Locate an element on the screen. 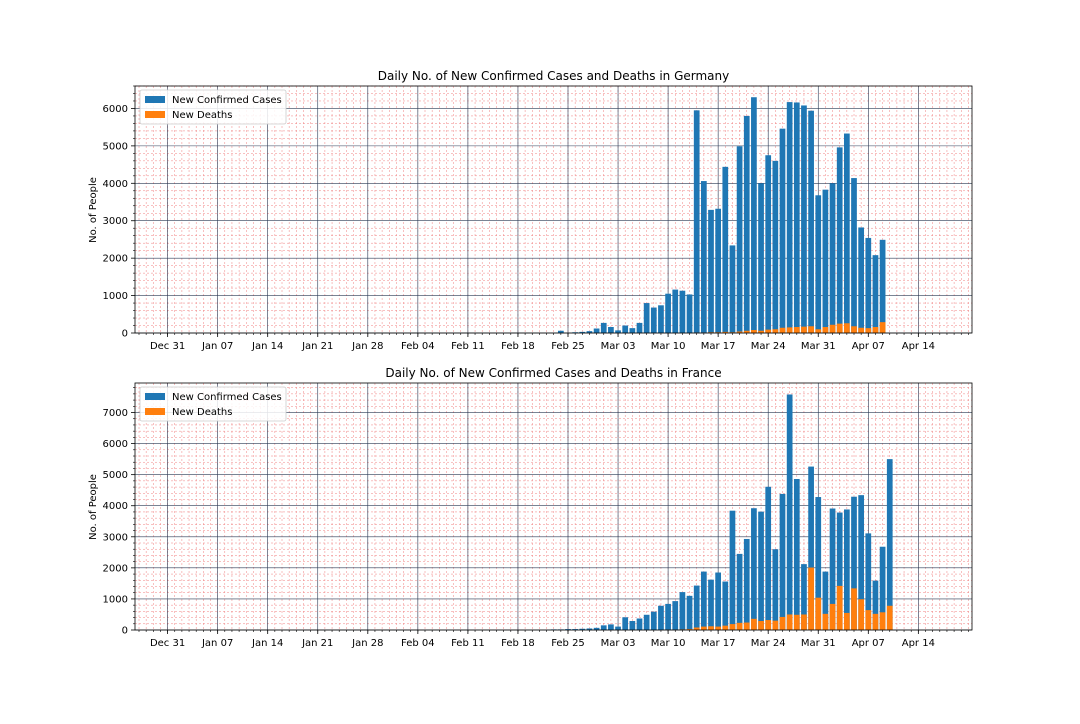  x-tick-label: Jan 14 is located at coordinates (267, 346).